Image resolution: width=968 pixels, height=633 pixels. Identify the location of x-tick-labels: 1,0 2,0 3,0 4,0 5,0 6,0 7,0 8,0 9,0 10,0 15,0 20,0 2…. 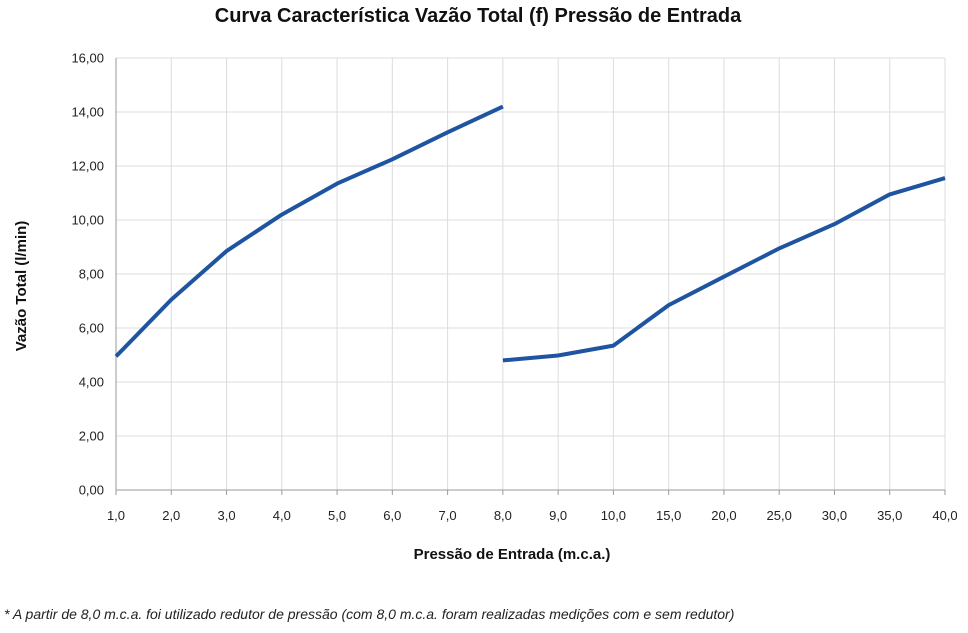
(532, 515).